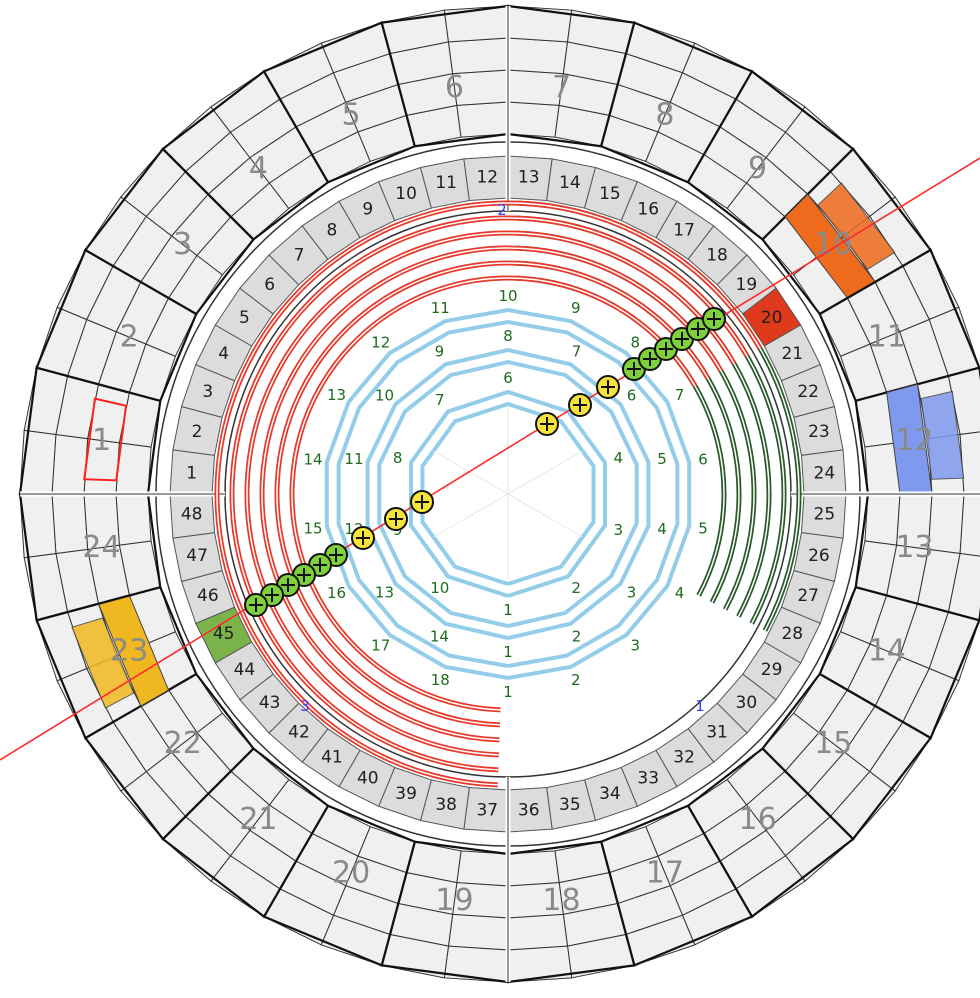 The image size is (980, 998). What do you see at coordinates (384, 593) in the screenshot?
I see `strip-label-2-13: 13` at bounding box center [384, 593].